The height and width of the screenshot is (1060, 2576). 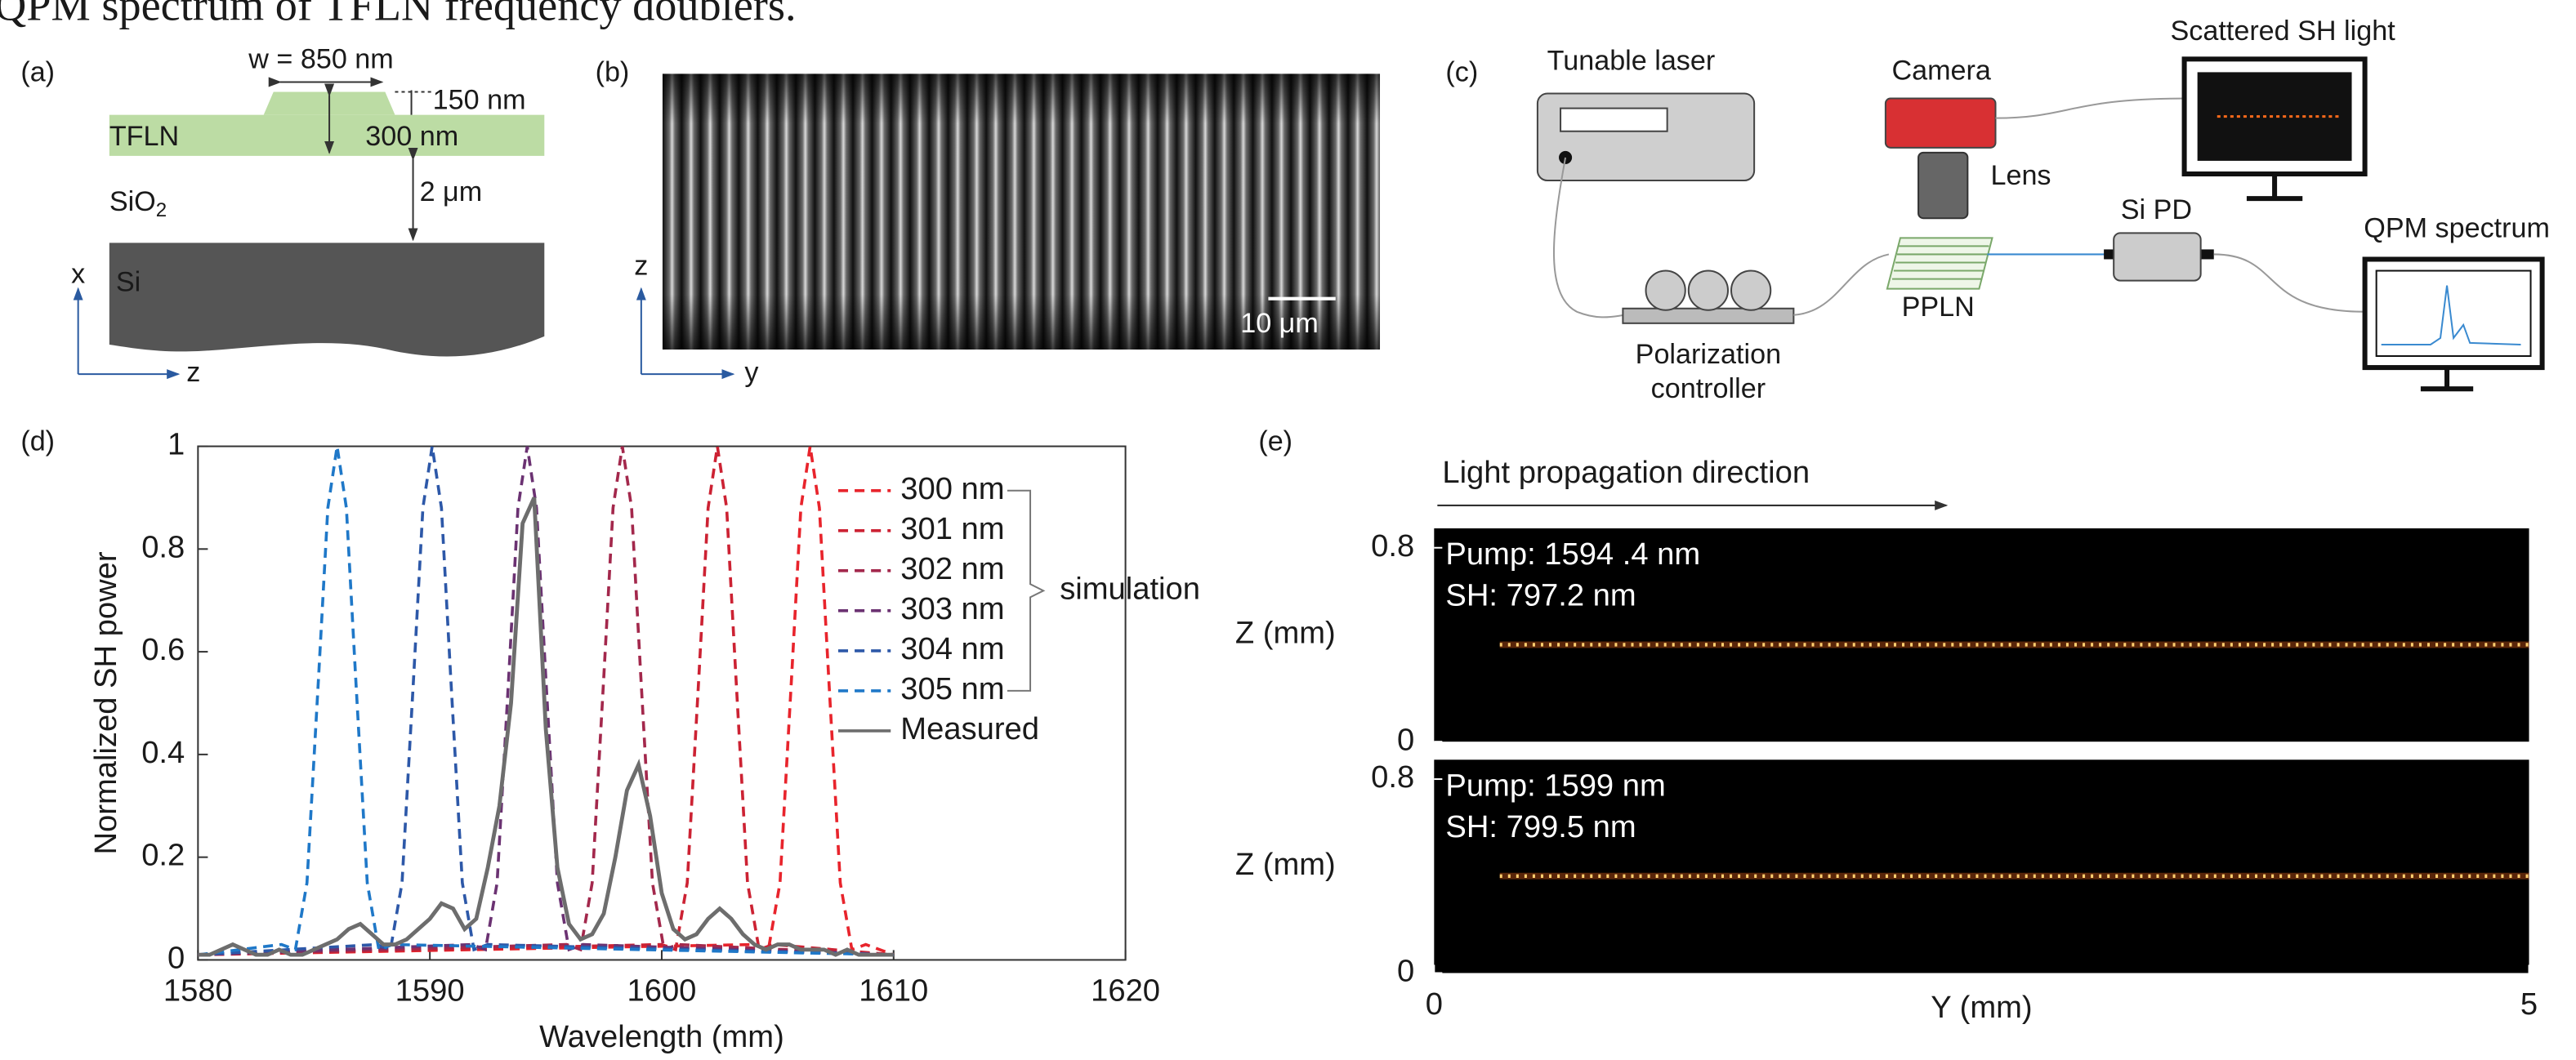 What do you see at coordinates (952, 649) in the screenshot?
I see `legend-label: 304 nm` at bounding box center [952, 649].